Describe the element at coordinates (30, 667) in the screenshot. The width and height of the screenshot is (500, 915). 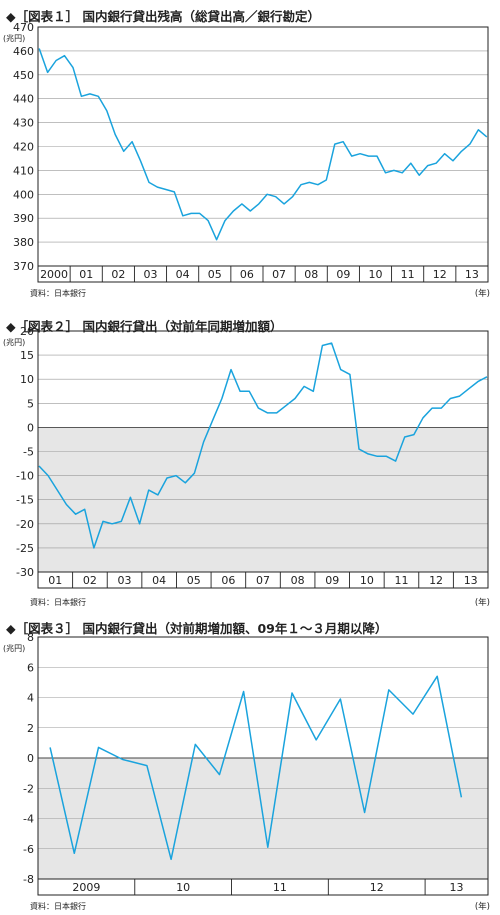
I see `y-tick-label: 6` at that location.